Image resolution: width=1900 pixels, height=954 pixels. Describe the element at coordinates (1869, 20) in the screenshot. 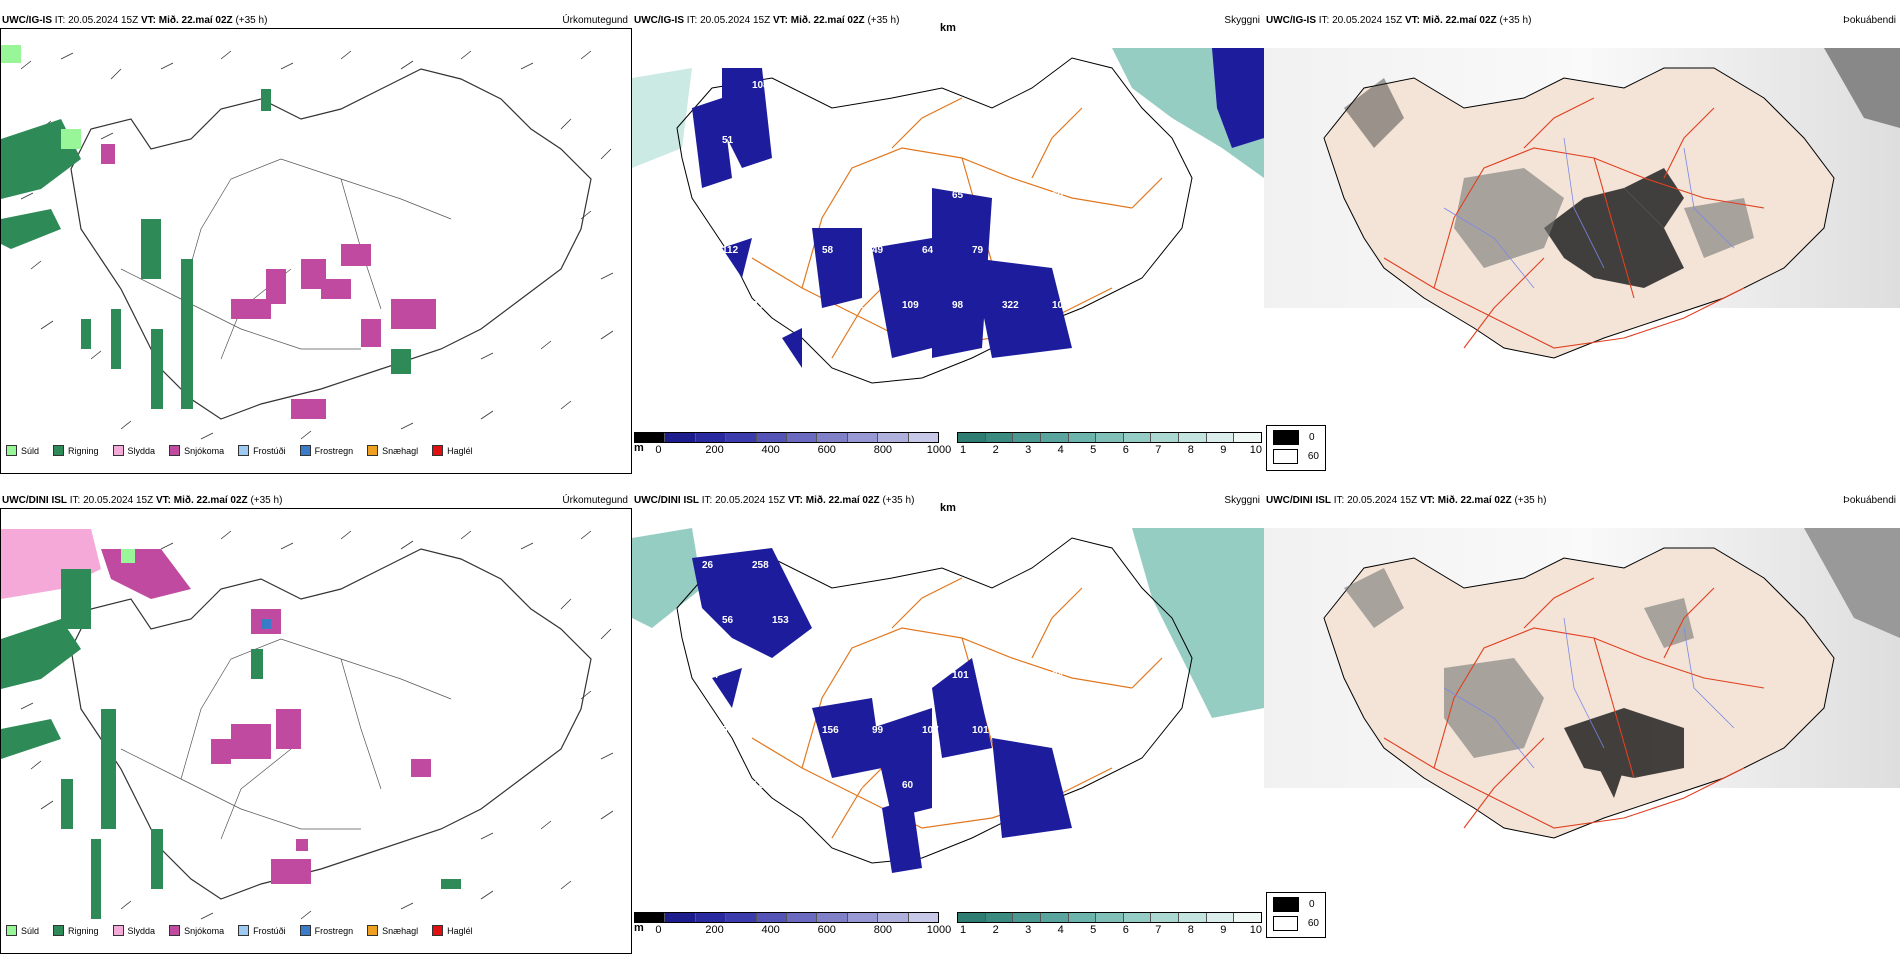

I see `panel-field-name: Þokuábendi` at that location.